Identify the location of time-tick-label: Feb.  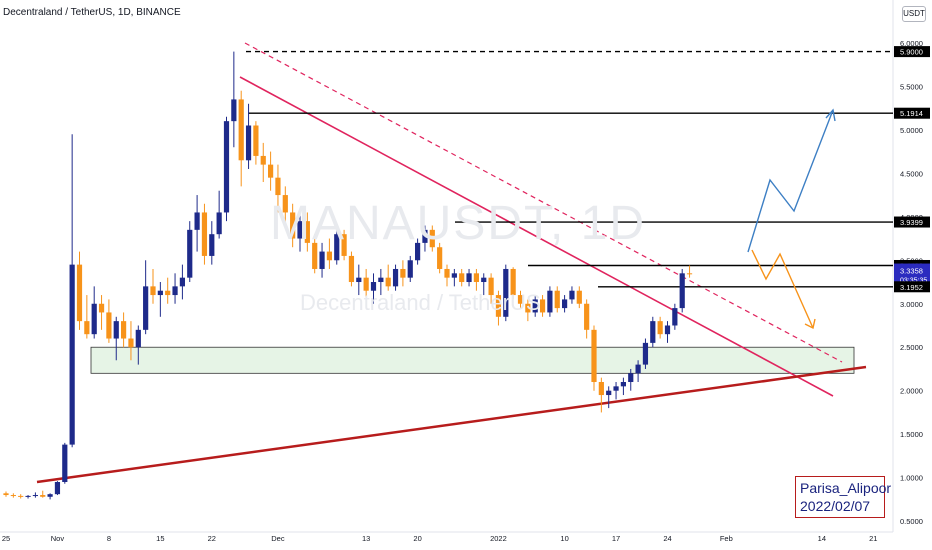
(726, 538).